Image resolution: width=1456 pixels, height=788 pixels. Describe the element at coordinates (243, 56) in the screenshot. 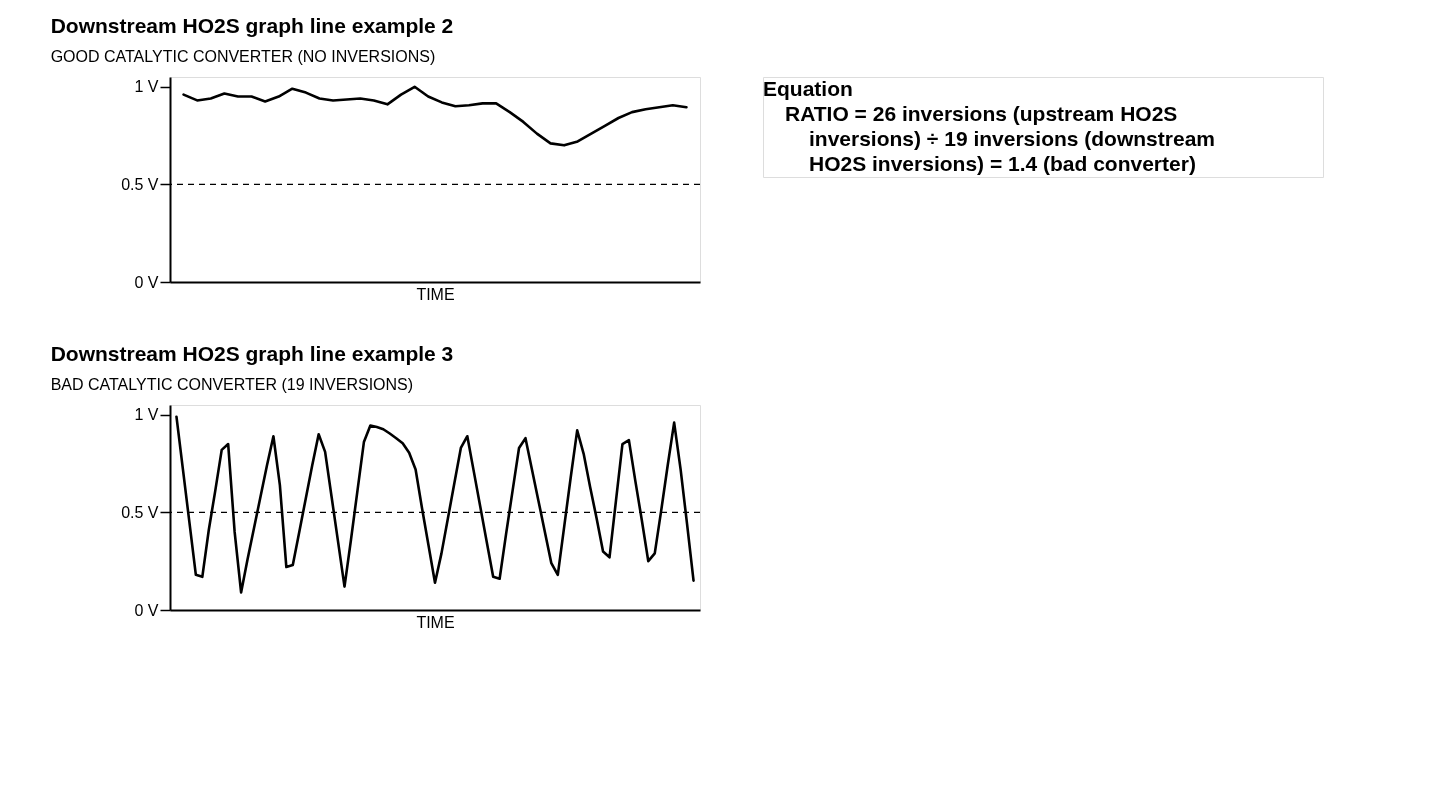

I see `chart-subtitle: GOOD CATALYTIC CONVERTER (NO INVERSIONS)` at that location.